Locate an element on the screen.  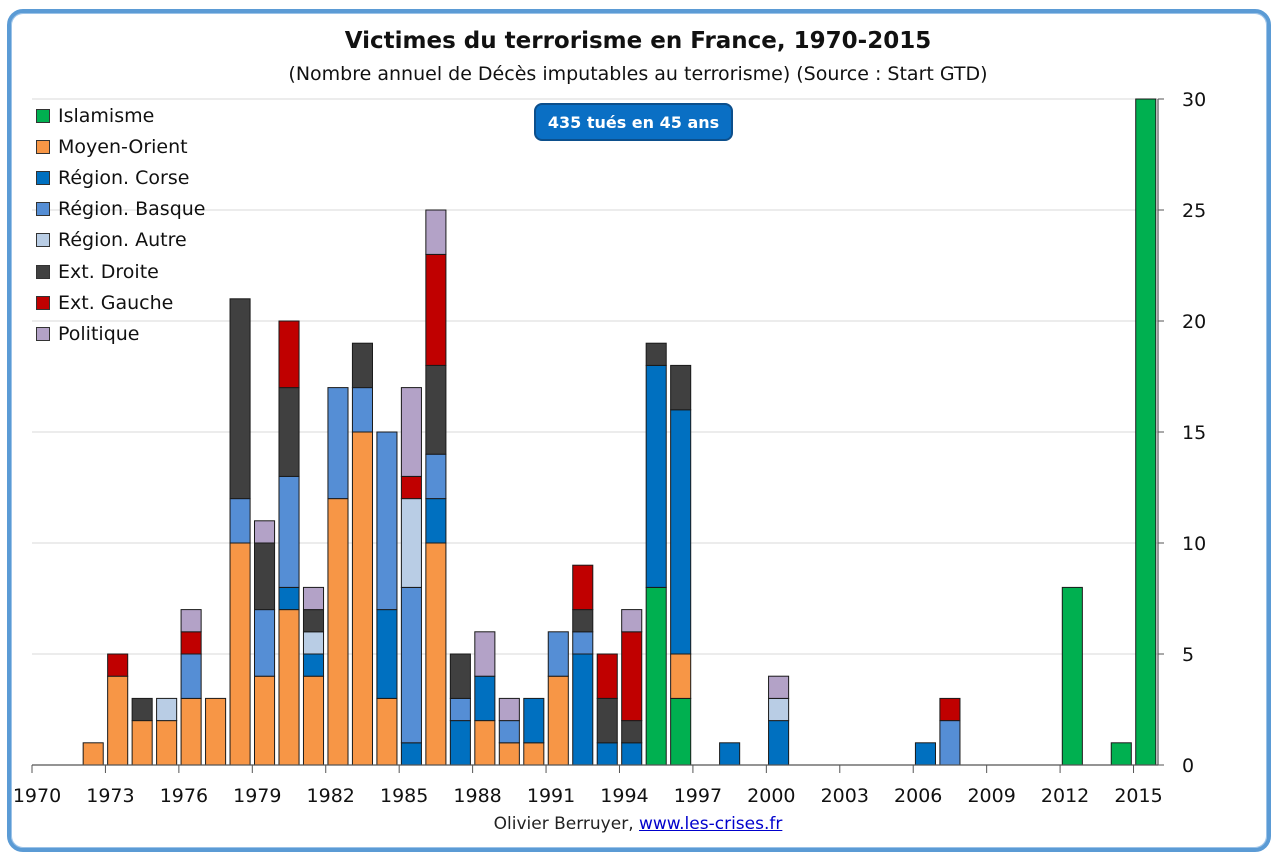
legend-item: Politique is located at coordinates (121, 333).